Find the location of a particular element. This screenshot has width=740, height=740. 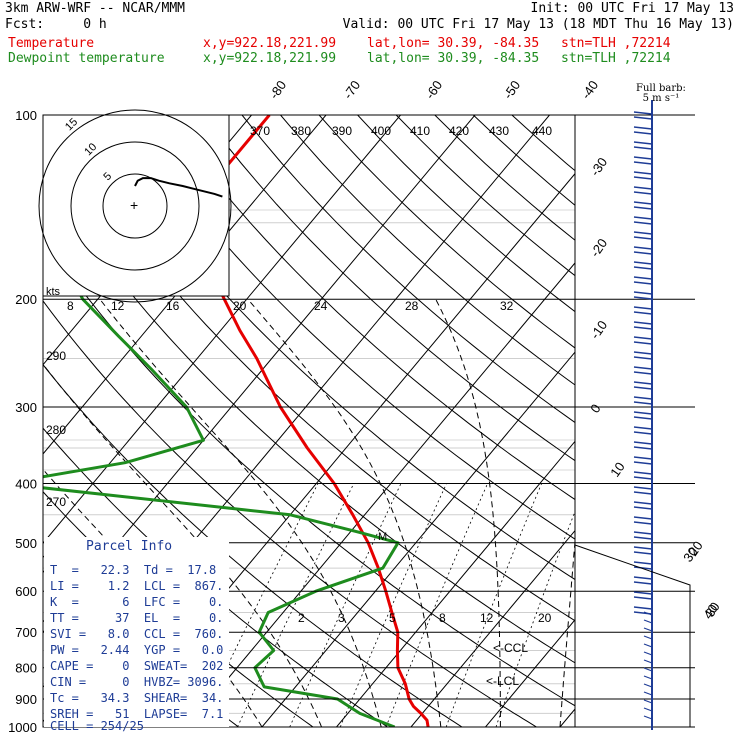

hodograph-trace is located at coordinates (178, 187).